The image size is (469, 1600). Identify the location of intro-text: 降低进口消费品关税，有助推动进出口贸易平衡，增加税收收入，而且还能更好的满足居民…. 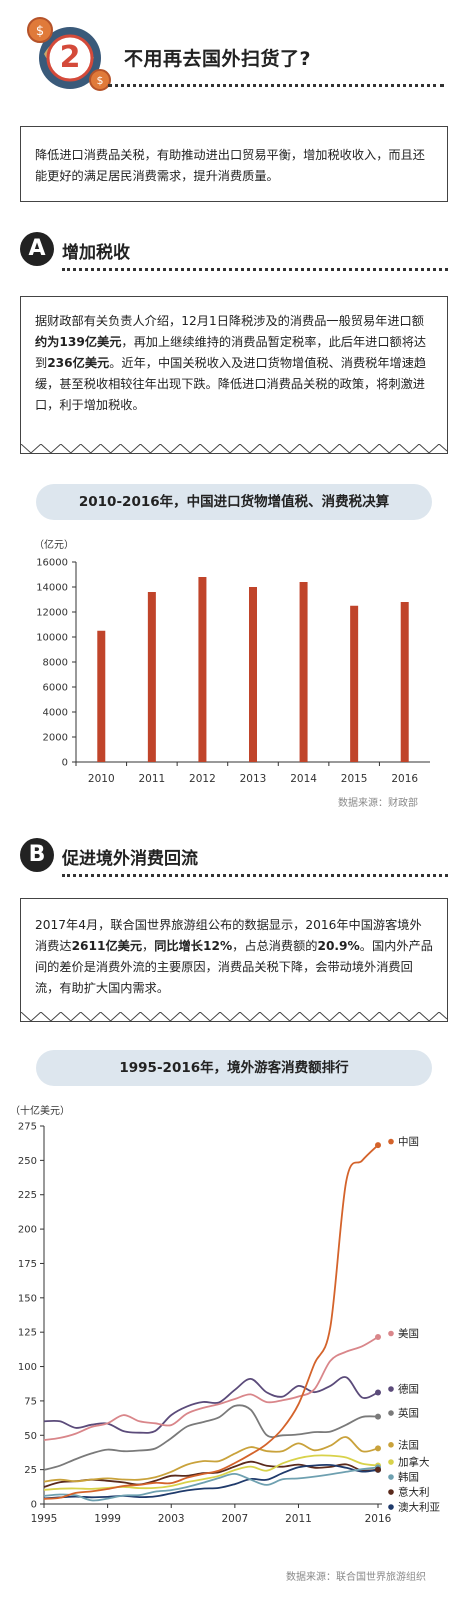
(230, 165).